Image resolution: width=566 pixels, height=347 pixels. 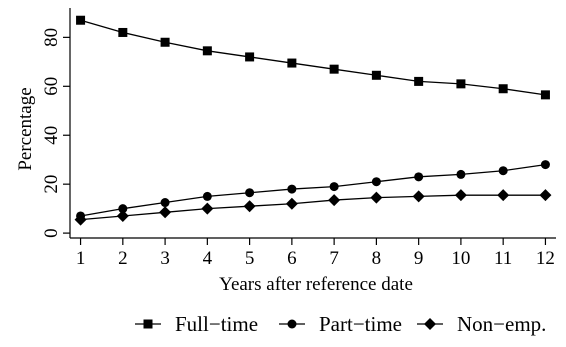 I want to click on legend-label-non-emp: Non−emp., so click(x=501, y=324).